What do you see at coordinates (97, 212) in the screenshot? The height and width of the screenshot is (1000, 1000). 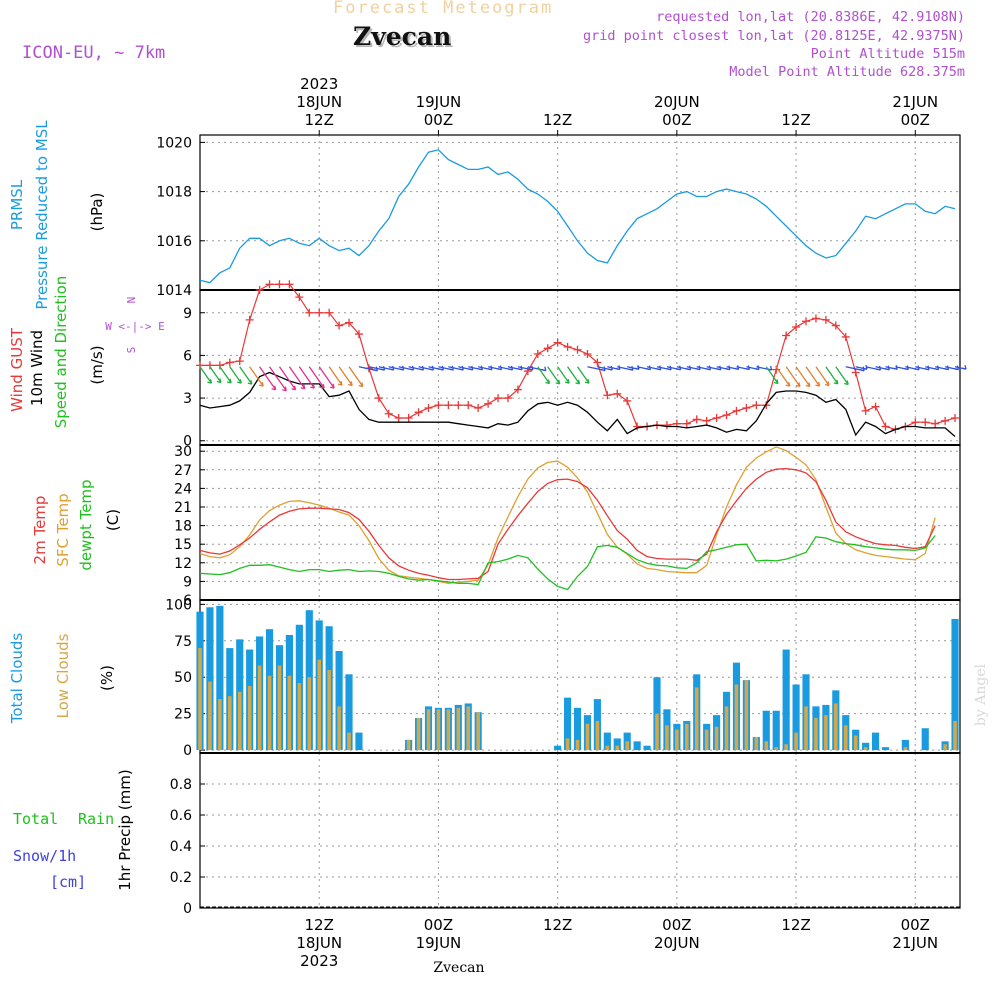 I see `pressure-unit-label: (hPa)` at bounding box center [97, 212].